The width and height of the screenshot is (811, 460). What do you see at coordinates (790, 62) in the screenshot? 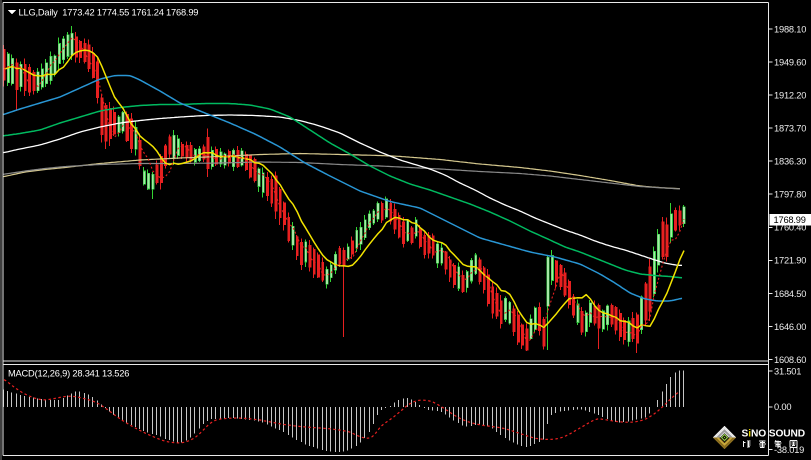
I see `svg-text: 1949.60` at bounding box center [790, 62].